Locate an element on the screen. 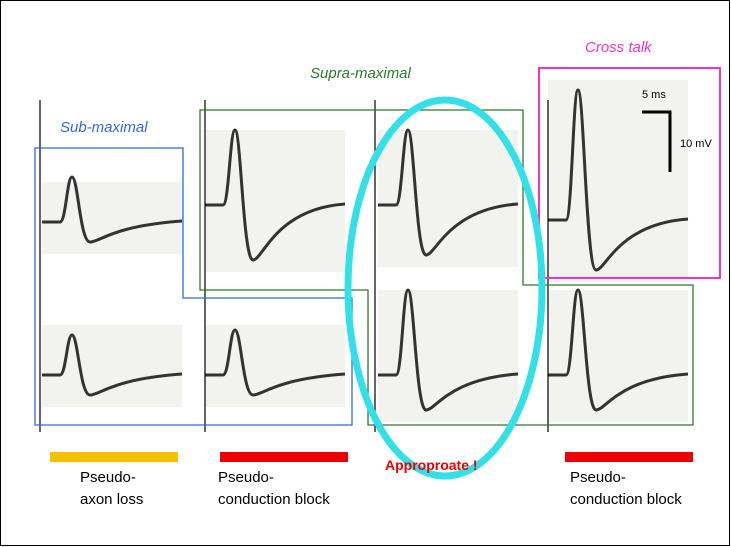 The width and height of the screenshot is (731, 547). column-label: Approproate ! is located at coordinates (431, 465).